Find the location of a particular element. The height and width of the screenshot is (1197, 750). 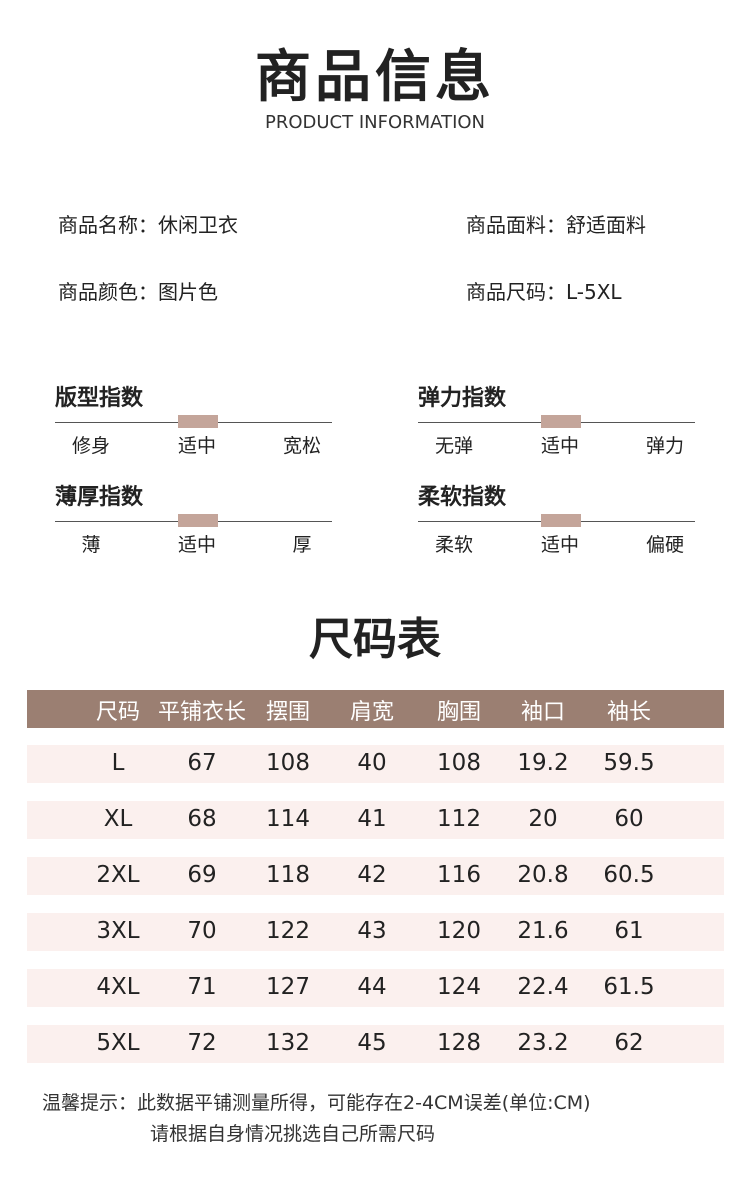

table-cell: 41 is located at coordinates (372, 819).